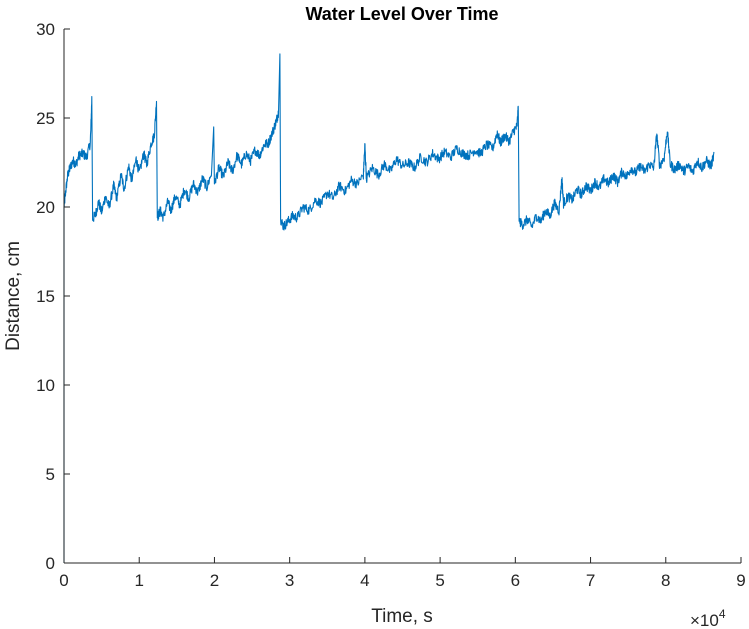 This screenshot has width=749, height=629. What do you see at coordinates (45, 296) in the screenshot?
I see `y-tick-label: 15` at bounding box center [45, 296].